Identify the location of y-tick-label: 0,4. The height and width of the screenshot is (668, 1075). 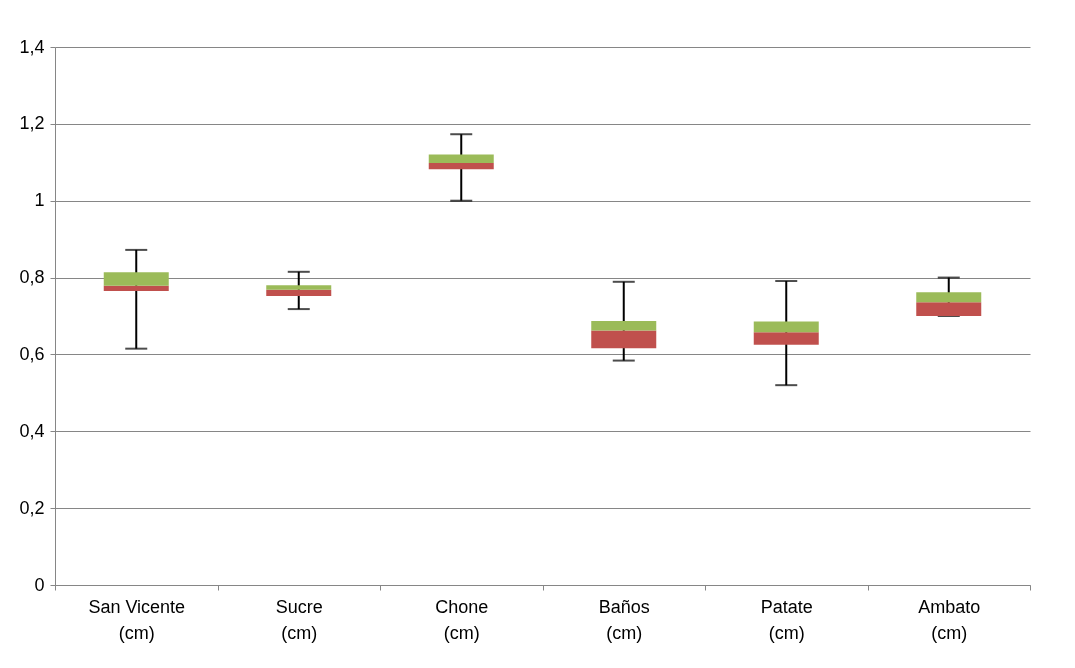
(32, 430).